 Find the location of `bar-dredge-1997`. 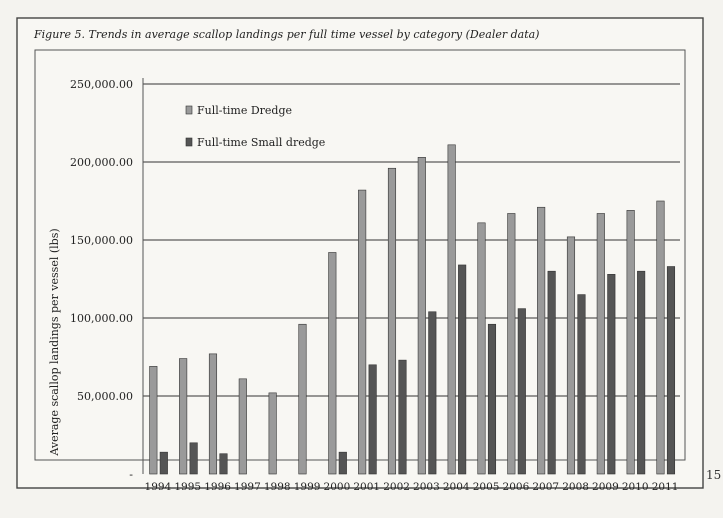

bar-dredge-1997 is located at coordinates (242, 426).